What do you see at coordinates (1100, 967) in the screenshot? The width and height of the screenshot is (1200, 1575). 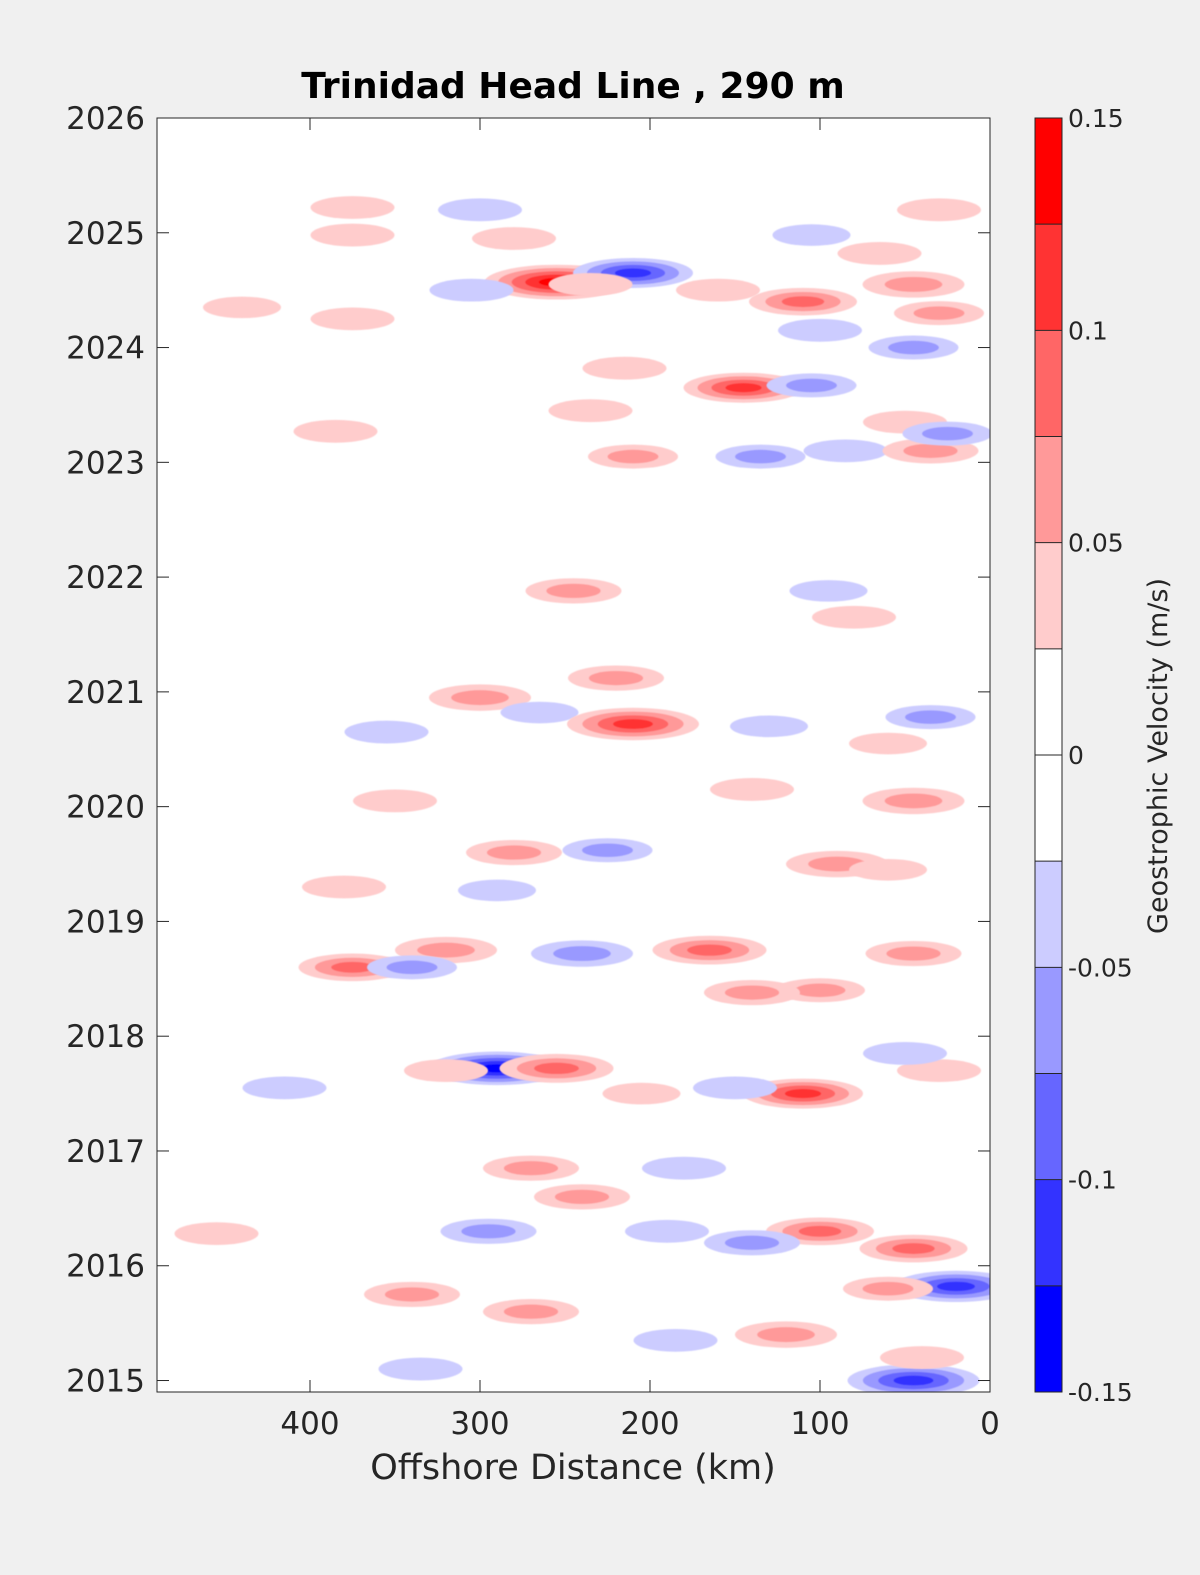 I see `colorbar-tick-label: -0.05` at bounding box center [1100, 967].